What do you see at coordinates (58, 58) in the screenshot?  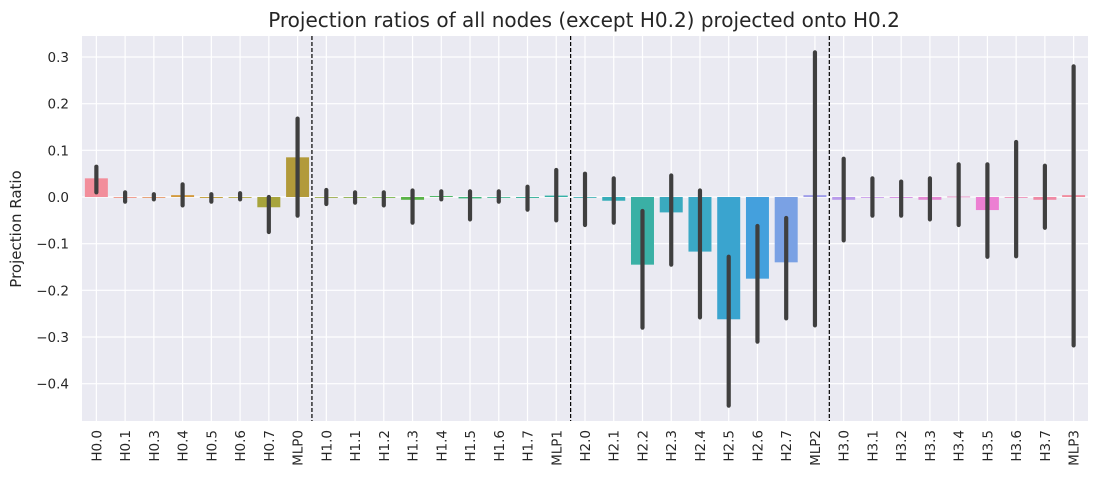 I see `y-tick-label: 0.3` at bounding box center [58, 58].